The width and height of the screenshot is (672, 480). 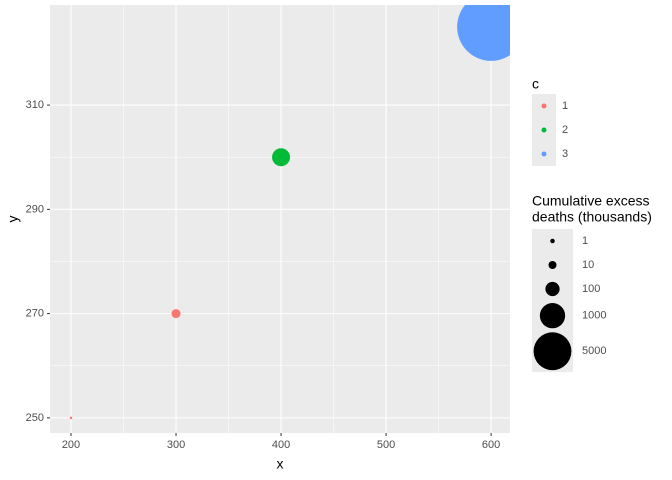 I want to click on x-tick-label: 200, so click(x=71, y=445).